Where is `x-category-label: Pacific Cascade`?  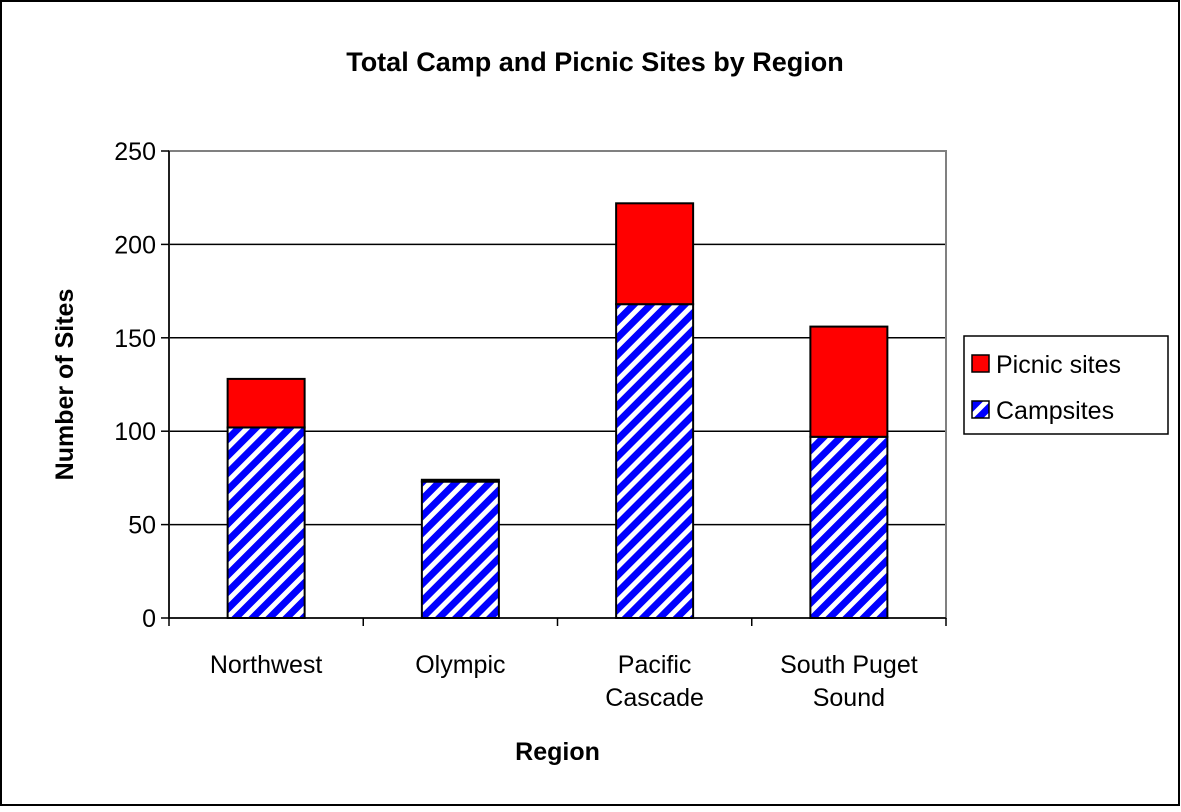
x-category-label: Pacific Cascade is located at coordinates (654, 681).